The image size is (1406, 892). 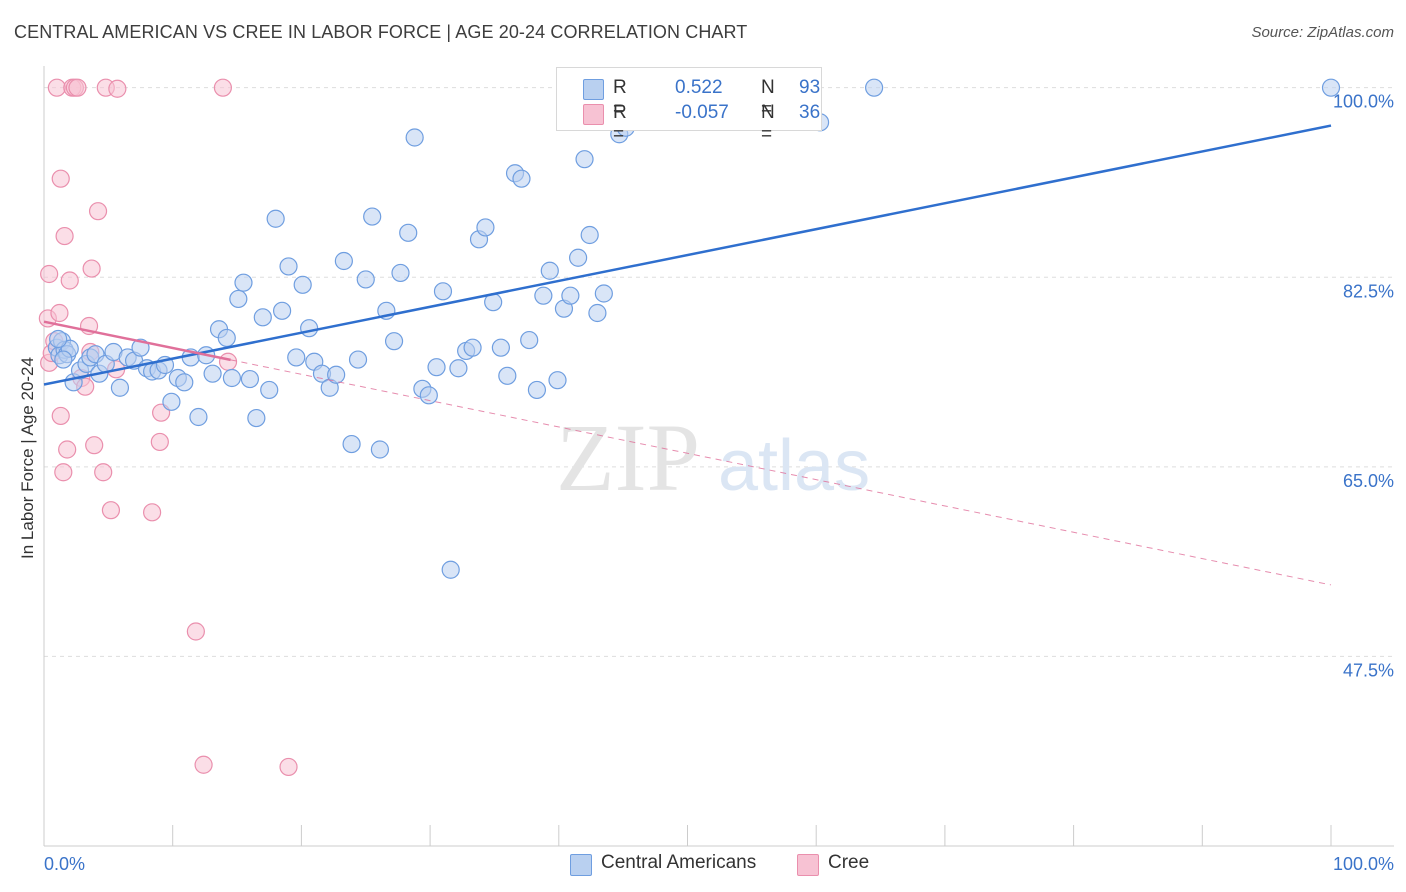 What do you see at coordinates (1368, 481) in the screenshot?
I see `y-tick-label: 65.0%` at bounding box center [1368, 481].